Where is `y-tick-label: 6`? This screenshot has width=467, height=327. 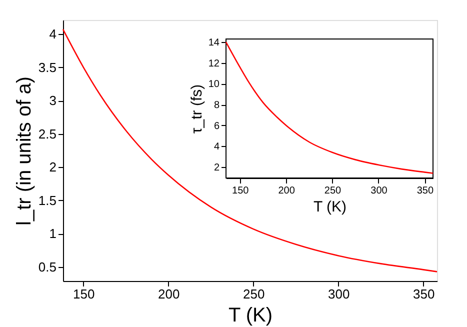
y-tick-label: 6 is located at coordinates (217, 126).